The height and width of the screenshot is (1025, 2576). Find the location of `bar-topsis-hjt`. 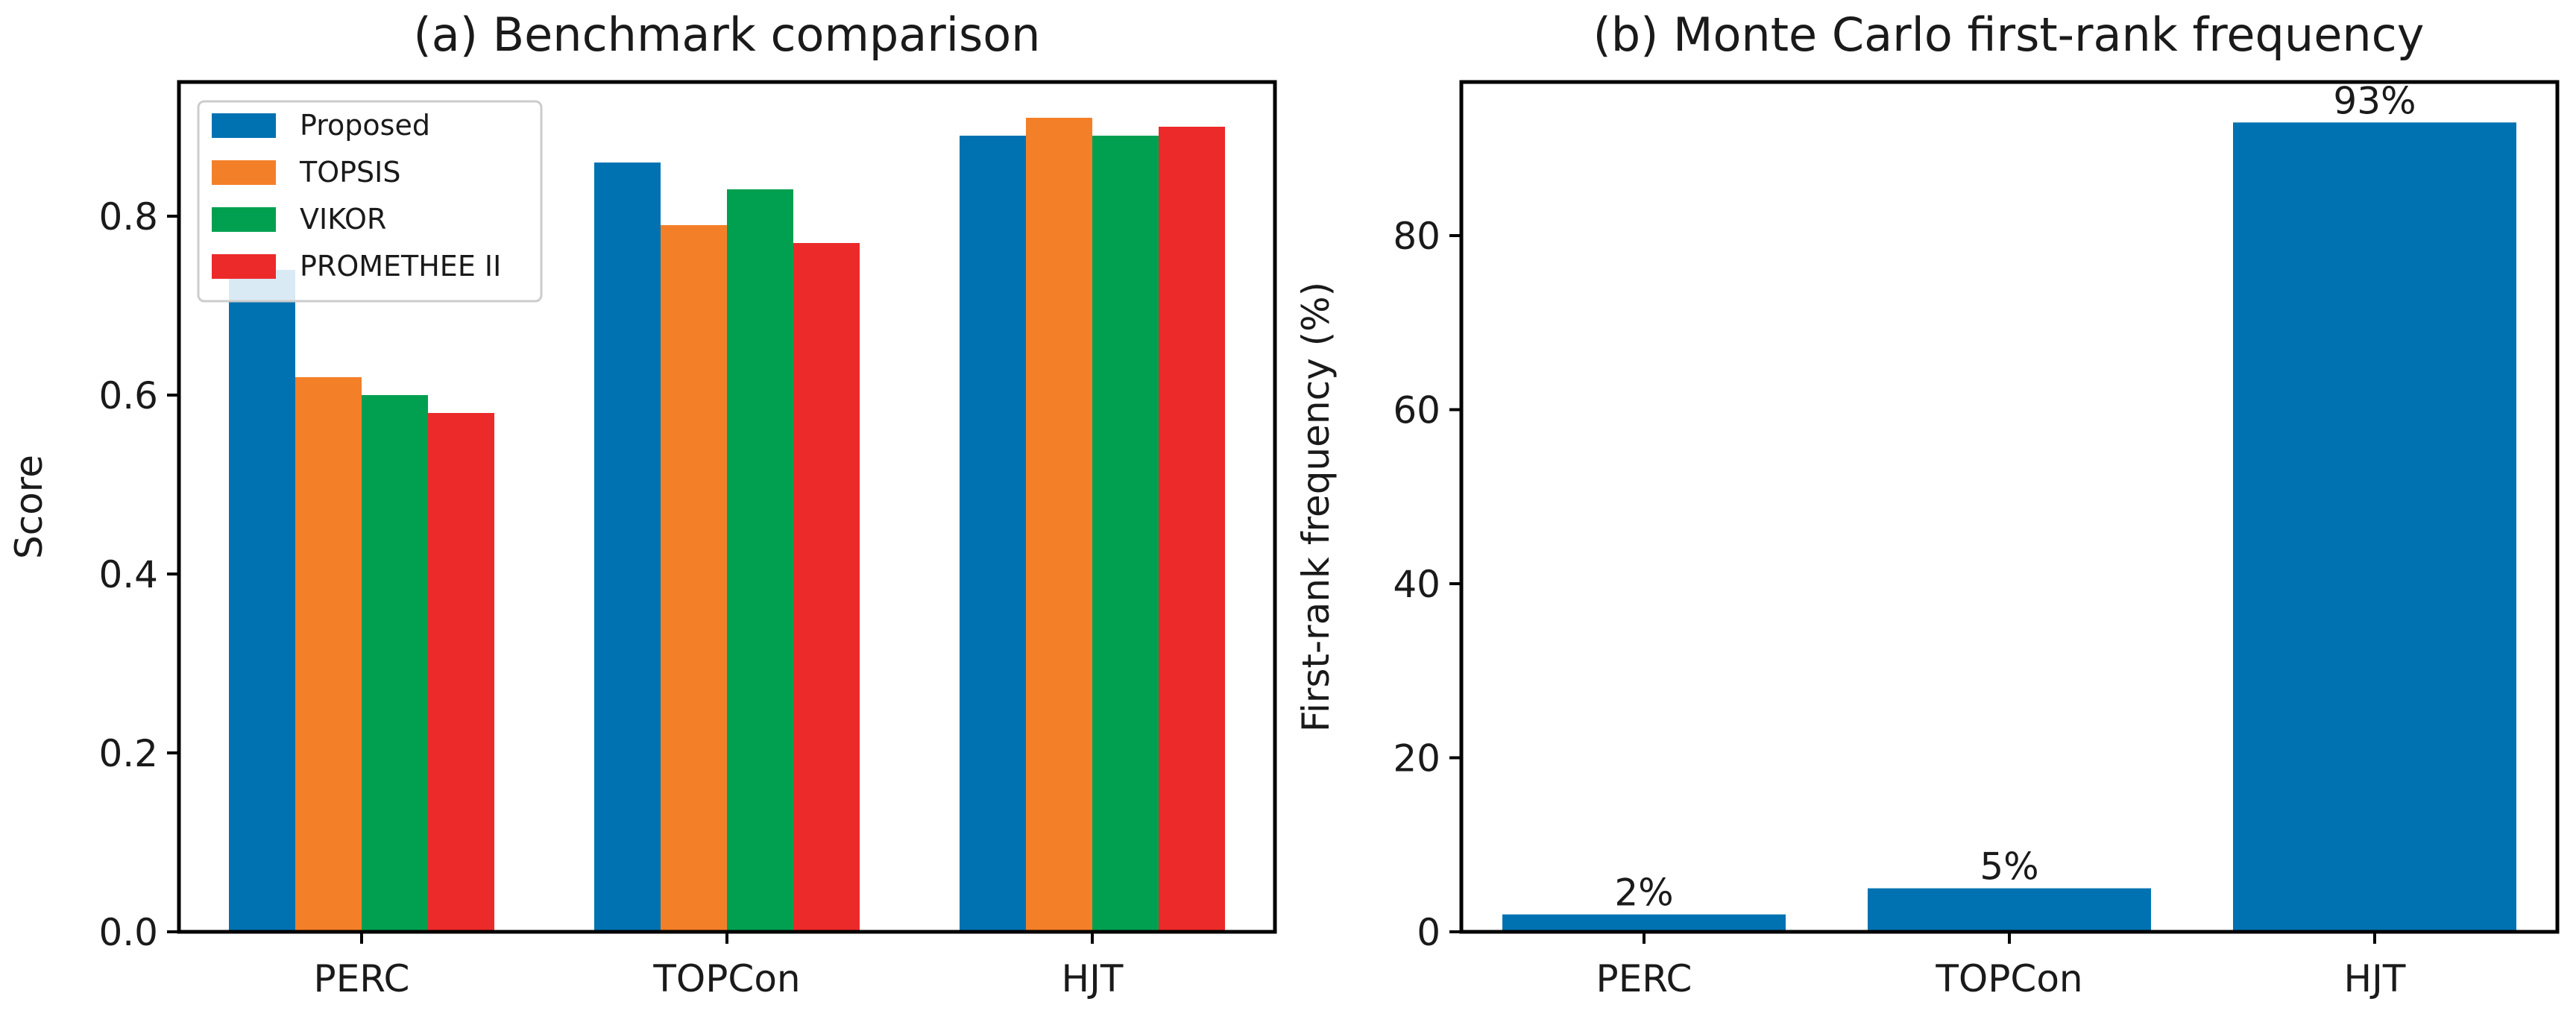

bar-topsis-hjt is located at coordinates (1059, 525).